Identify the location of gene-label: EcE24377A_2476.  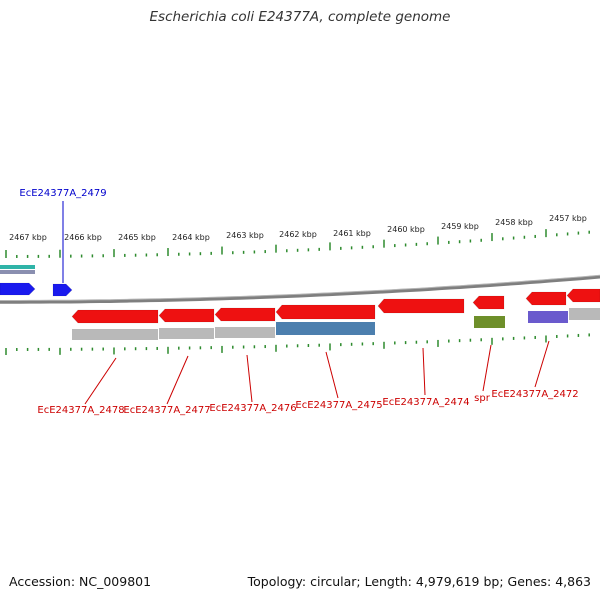
(252, 408).